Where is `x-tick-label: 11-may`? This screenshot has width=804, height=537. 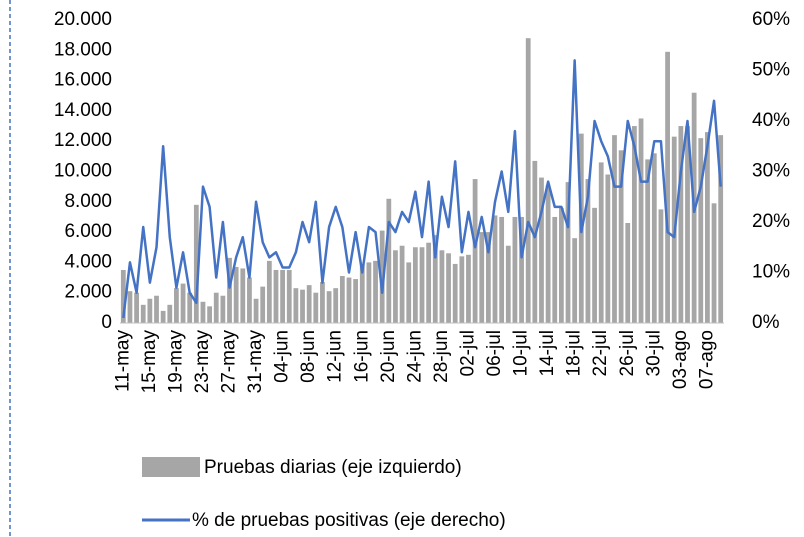 x-tick-label: 11-may is located at coordinates (122, 361).